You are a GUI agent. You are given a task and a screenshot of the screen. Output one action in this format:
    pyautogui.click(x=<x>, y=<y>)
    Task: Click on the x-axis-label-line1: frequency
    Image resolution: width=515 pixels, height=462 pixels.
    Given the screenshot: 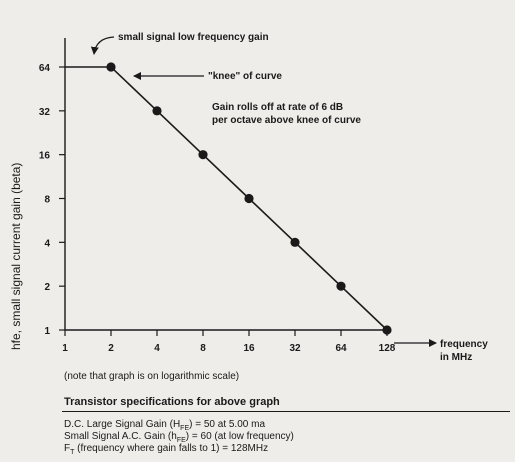 What is the action you would take?
    pyautogui.click(x=464, y=344)
    